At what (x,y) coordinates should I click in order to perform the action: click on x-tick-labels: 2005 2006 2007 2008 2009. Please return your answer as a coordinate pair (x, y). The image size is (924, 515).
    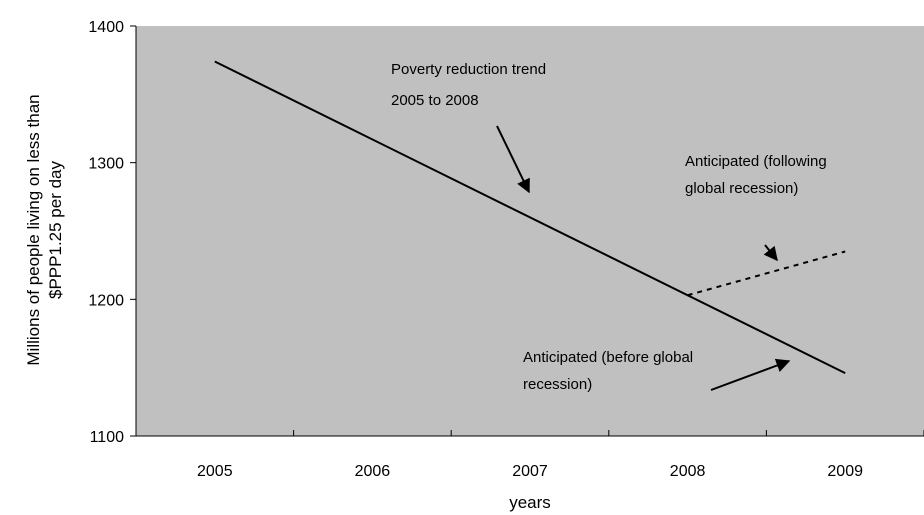
    Looking at the image, I should click on (530, 471).